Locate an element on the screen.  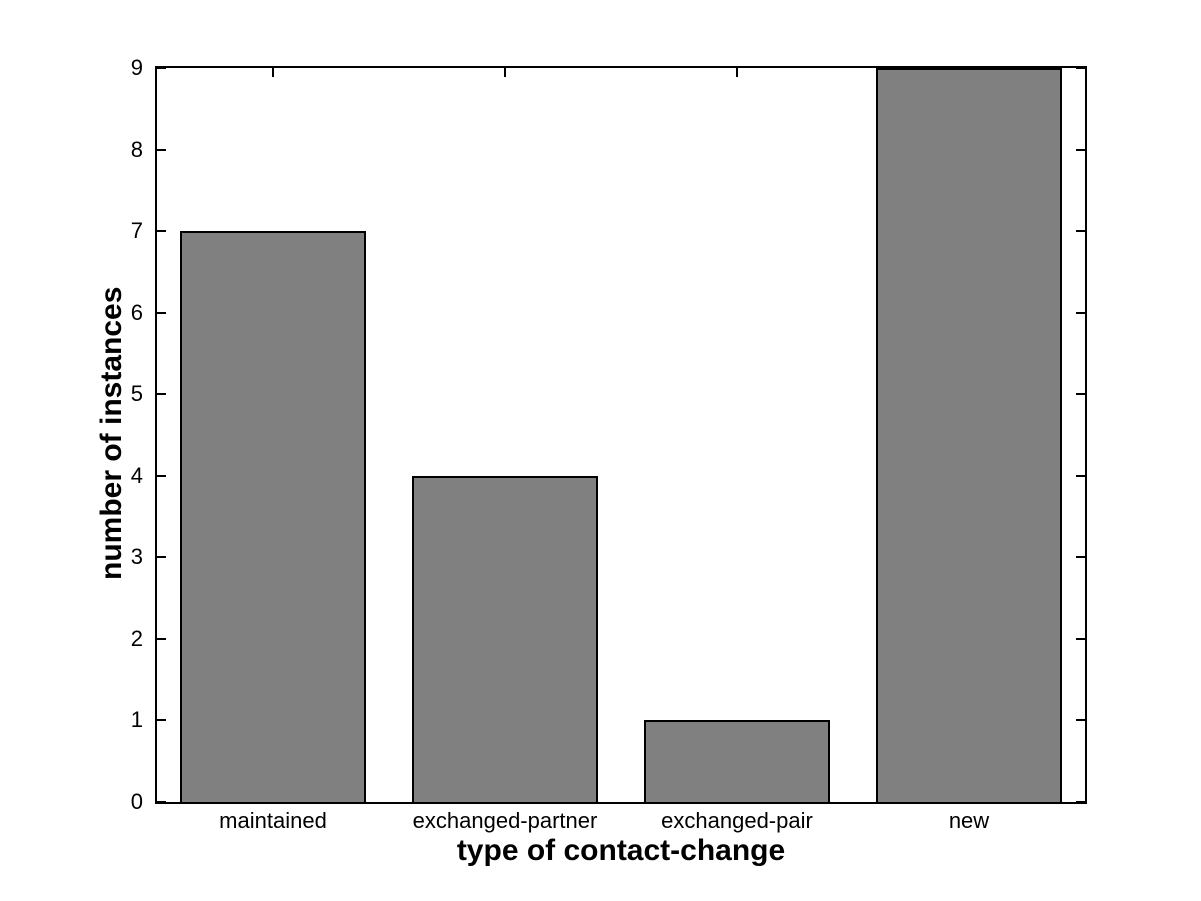
y-tick-label: 5 is located at coordinates (136, 394).